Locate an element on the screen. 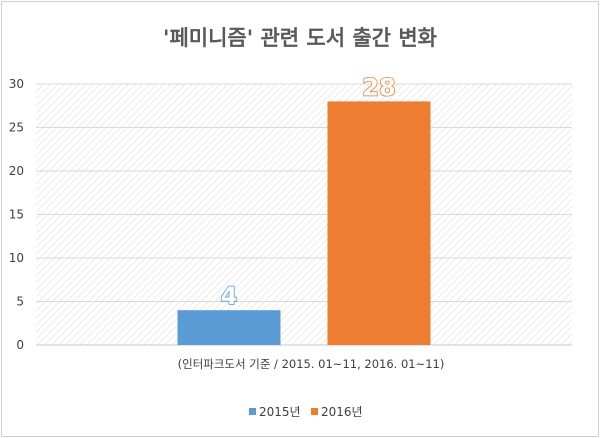  y-tick-label: 20 is located at coordinates (16, 171).